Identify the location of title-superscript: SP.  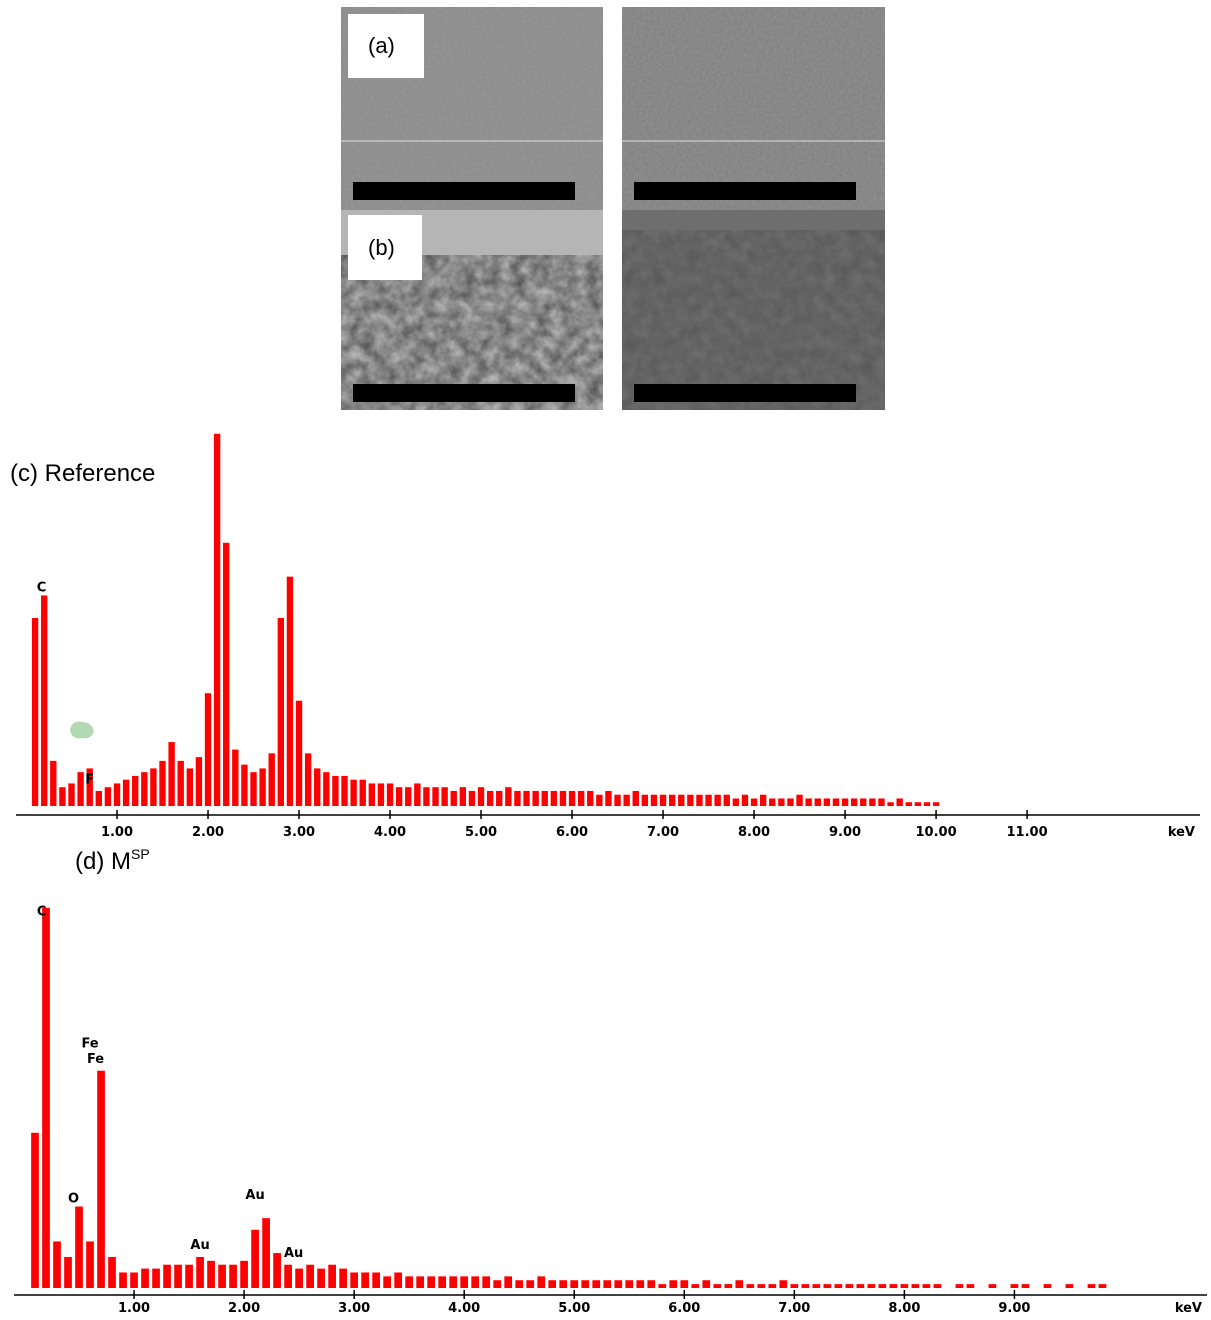
(140, 854).